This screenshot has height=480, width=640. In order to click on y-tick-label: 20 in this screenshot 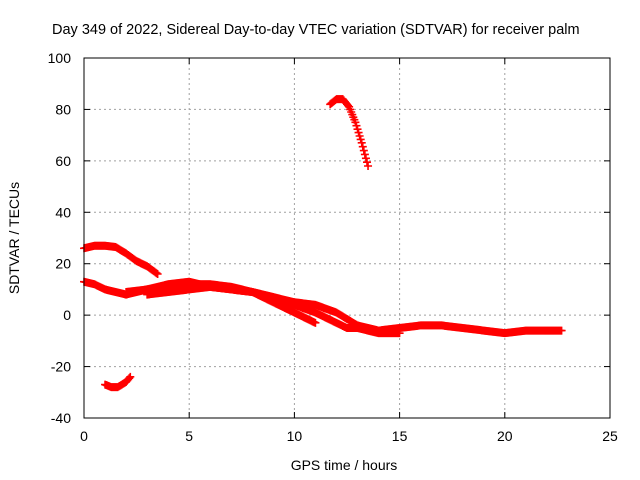, I will do `click(63, 264)`.